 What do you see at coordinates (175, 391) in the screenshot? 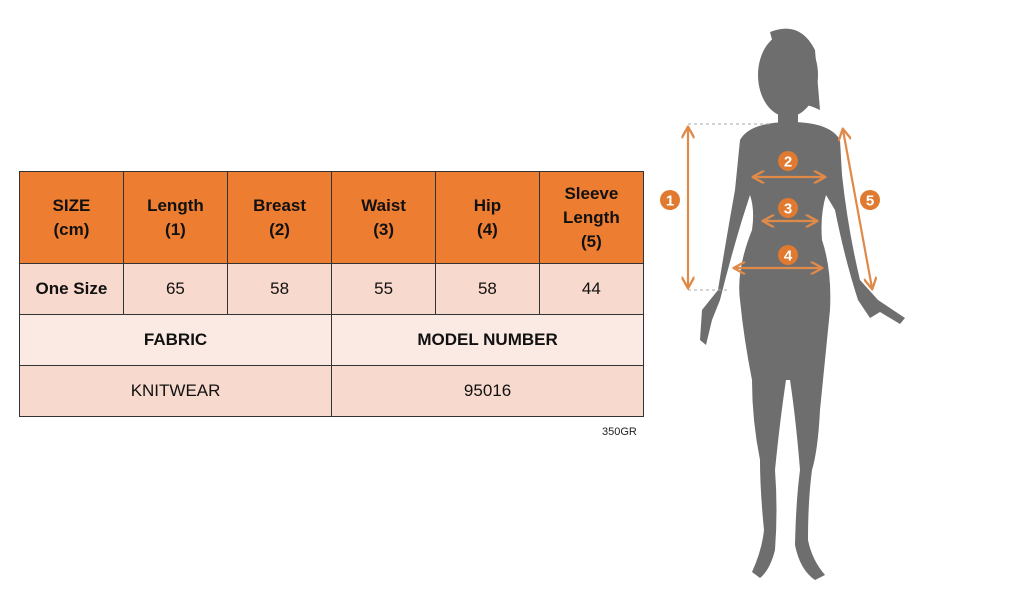
I see `fabric-value: KNITWEAR` at bounding box center [175, 391].